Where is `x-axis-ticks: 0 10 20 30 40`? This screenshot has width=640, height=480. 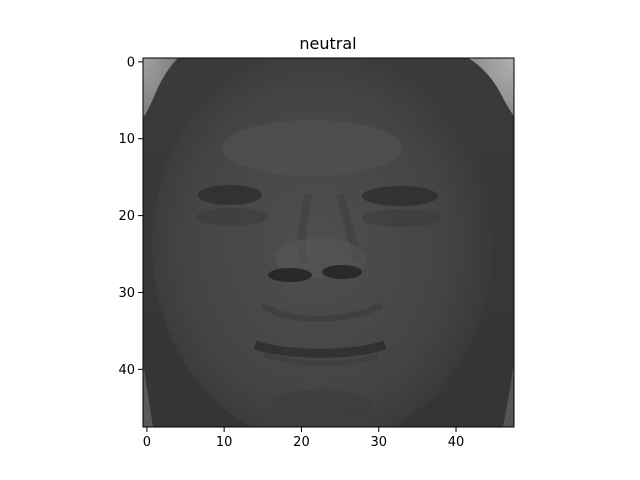 x-axis-ticks: 0 10 20 30 40 is located at coordinates (304, 438).